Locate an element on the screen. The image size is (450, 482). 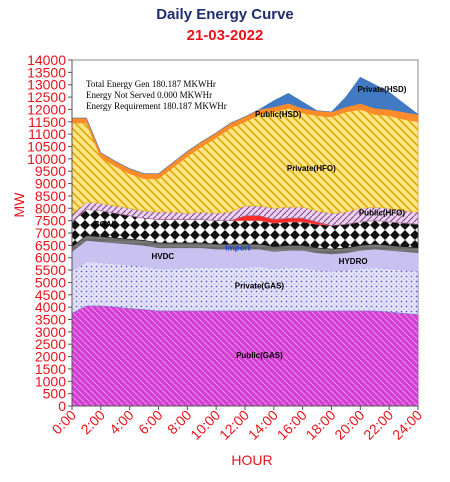
annotation-requirement: Energy Requirement 180.187 MKWHr is located at coordinates (156, 106).